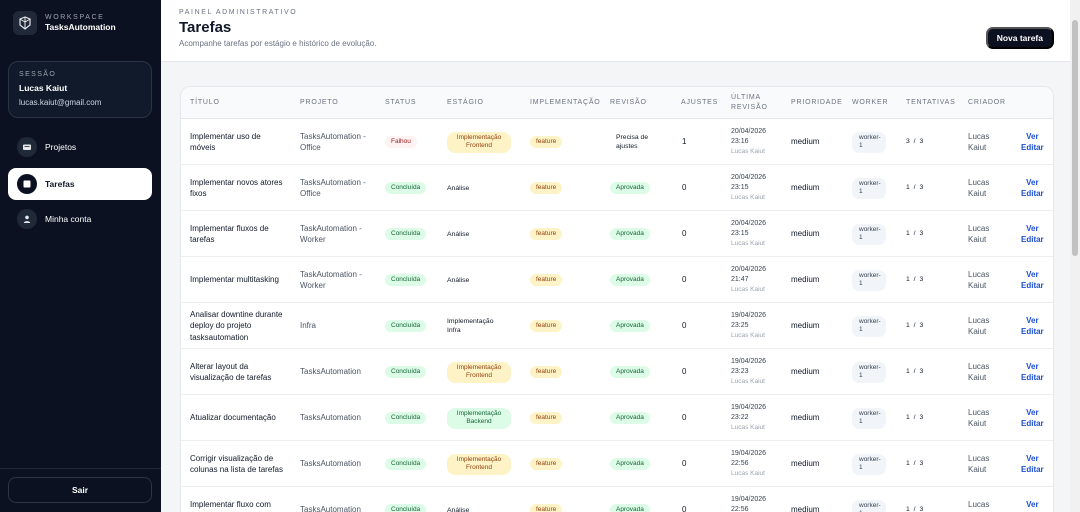 Image resolution: width=1080 pixels, height=512 pixels. What do you see at coordinates (740, 463) in the screenshot?
I see `last-review-time: 22:56` at bounding box center [740, 463].